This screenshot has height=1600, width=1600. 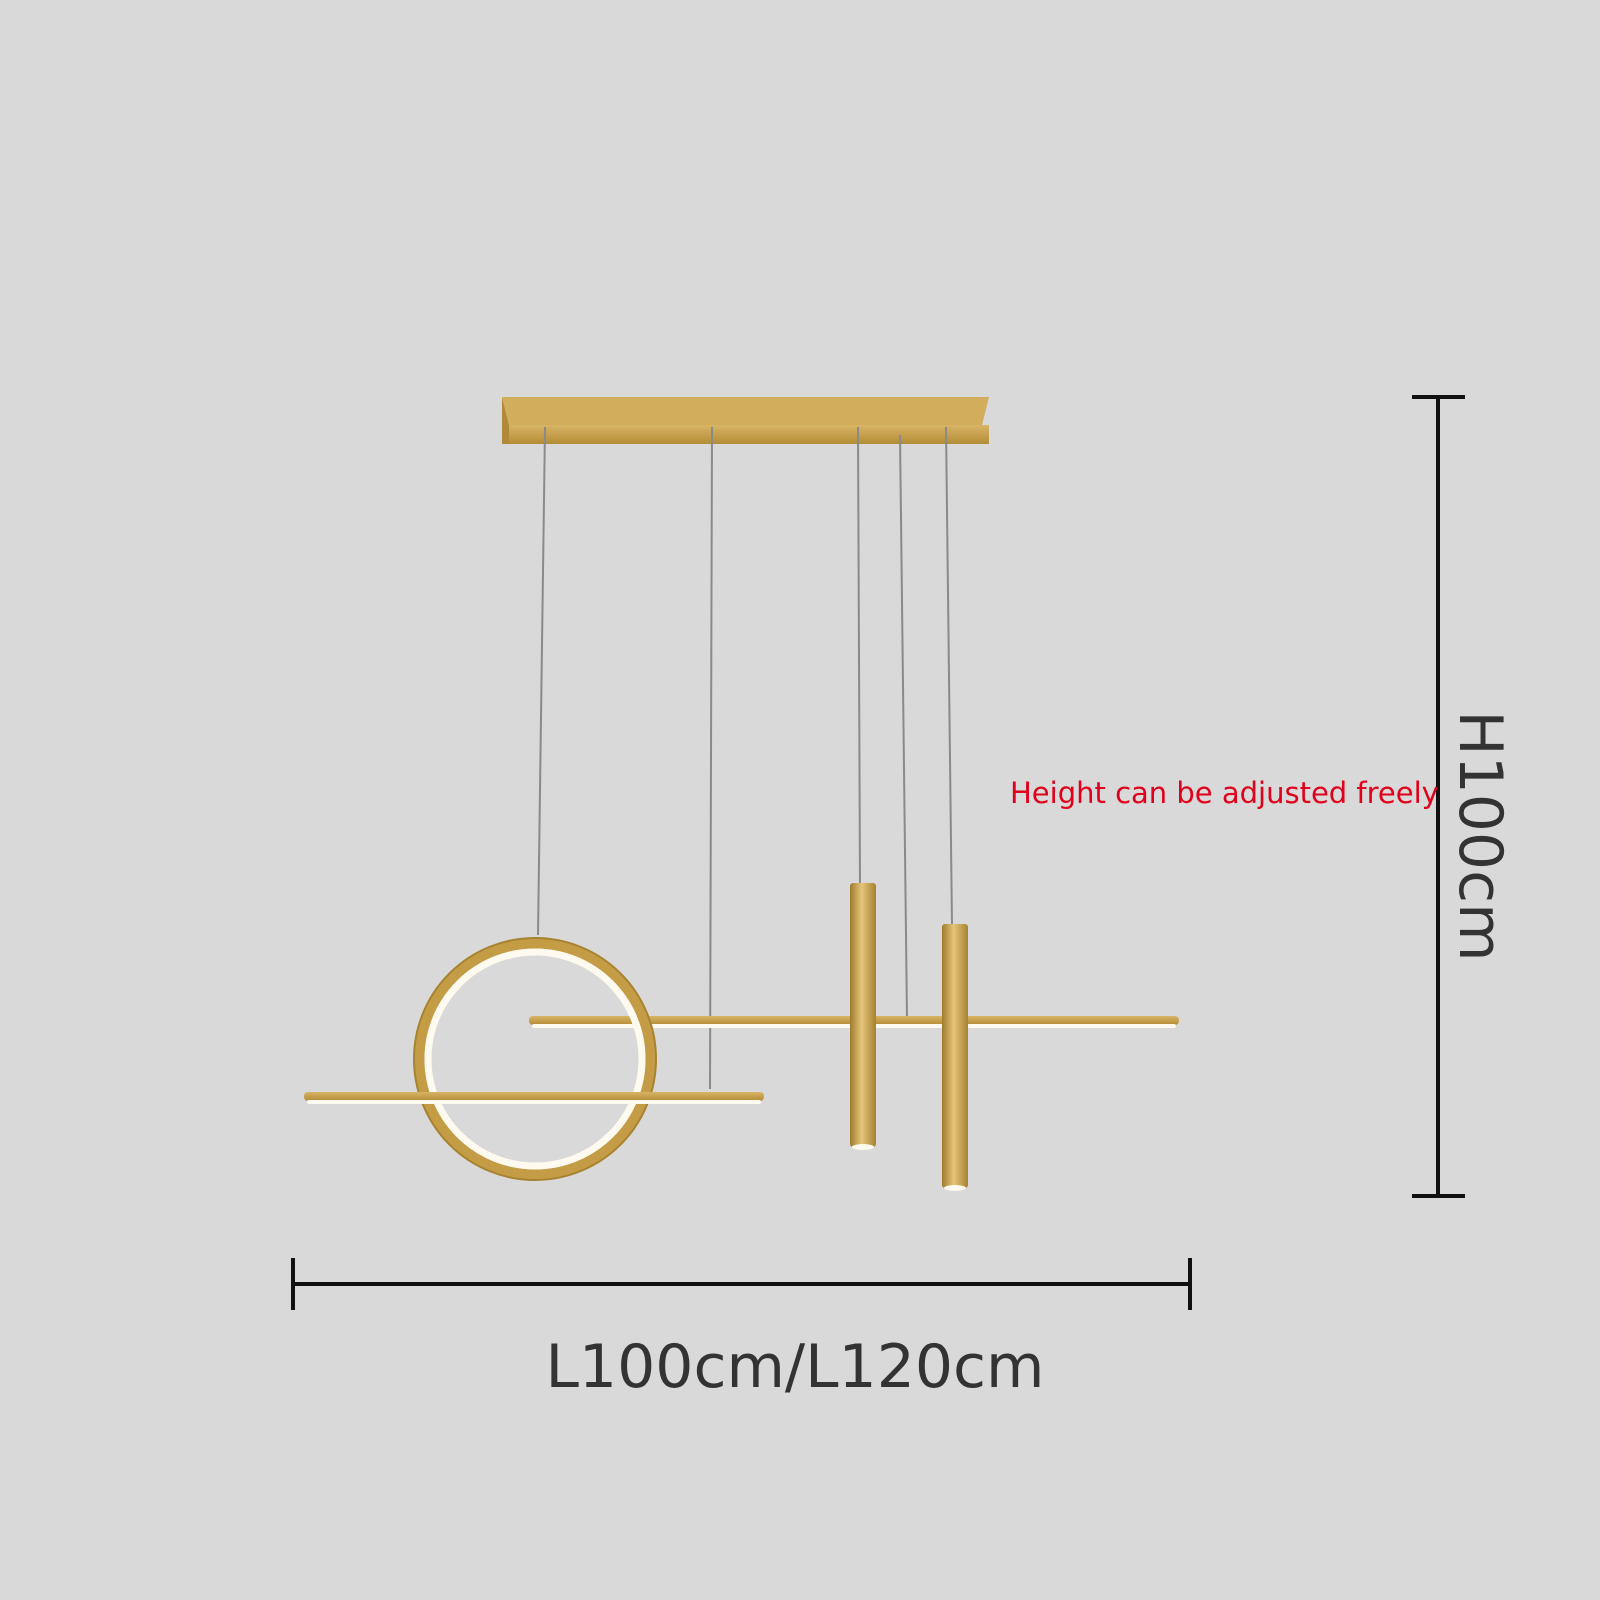 What do you see at coordinates (1480, 836) in the screenshot?
I see `height-label: H100cm` at bounding box center [1480, 836].